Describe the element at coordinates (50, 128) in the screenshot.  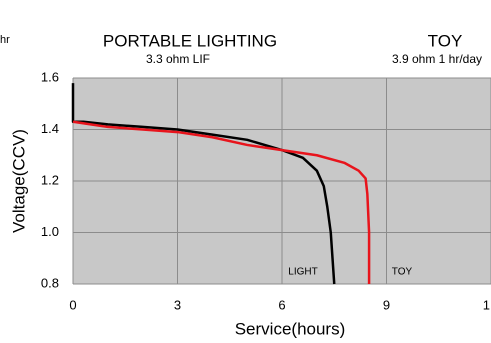
I see `y-tick-label: 1.4` at that location.